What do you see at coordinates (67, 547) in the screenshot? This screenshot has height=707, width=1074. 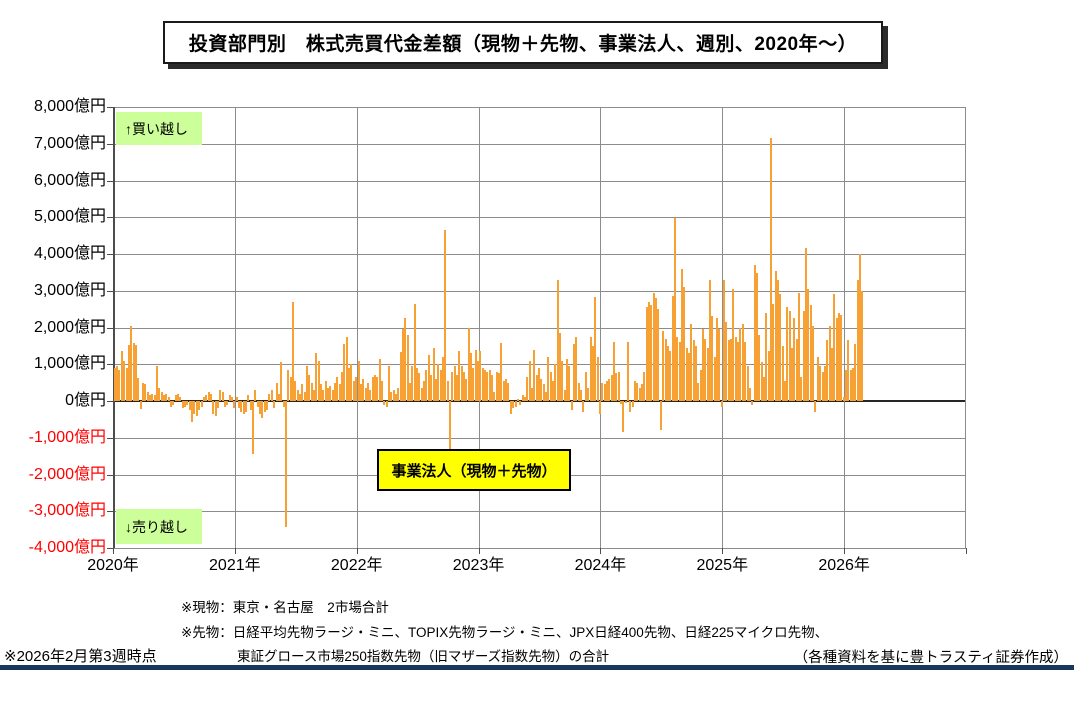 I see `y-axis-tick-label: -4,000億円` at bounding box center [67, 547].